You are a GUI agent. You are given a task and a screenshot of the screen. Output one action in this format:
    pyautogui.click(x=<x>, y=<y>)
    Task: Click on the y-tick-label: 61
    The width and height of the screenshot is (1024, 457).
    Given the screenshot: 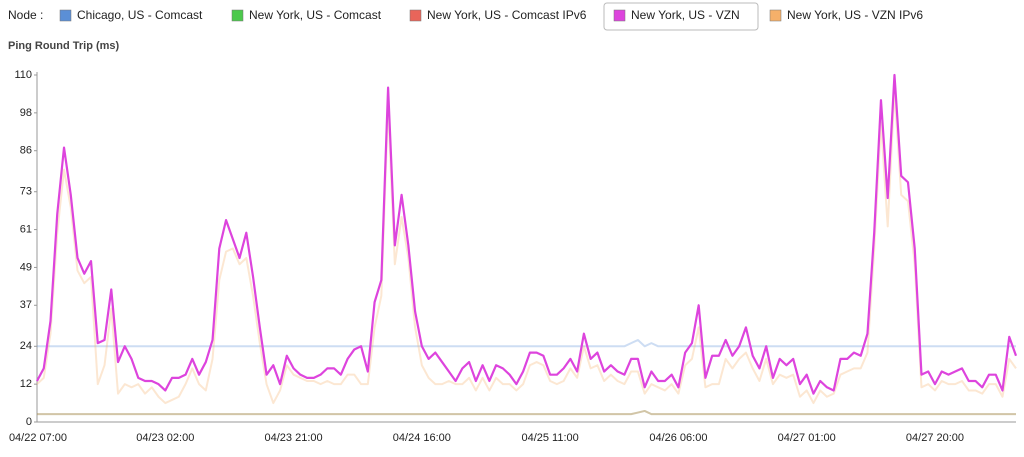 What is the action you would take?
    pyautogui.click(x=26, y=229)
    